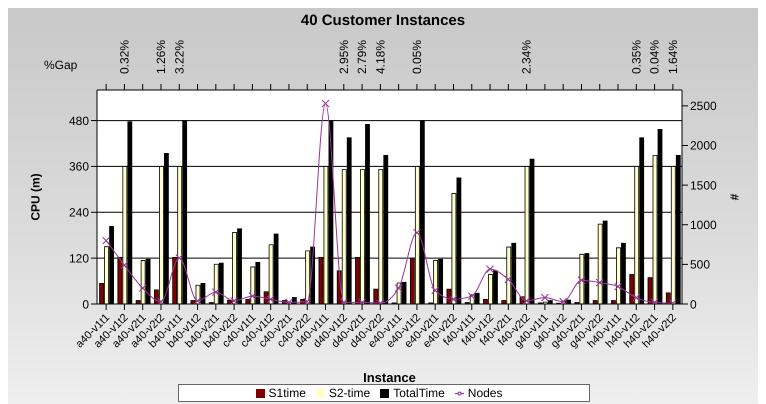 This screenshot has width=766, height=404. I want to click on annotation: 2.79%, so click(362, 57).